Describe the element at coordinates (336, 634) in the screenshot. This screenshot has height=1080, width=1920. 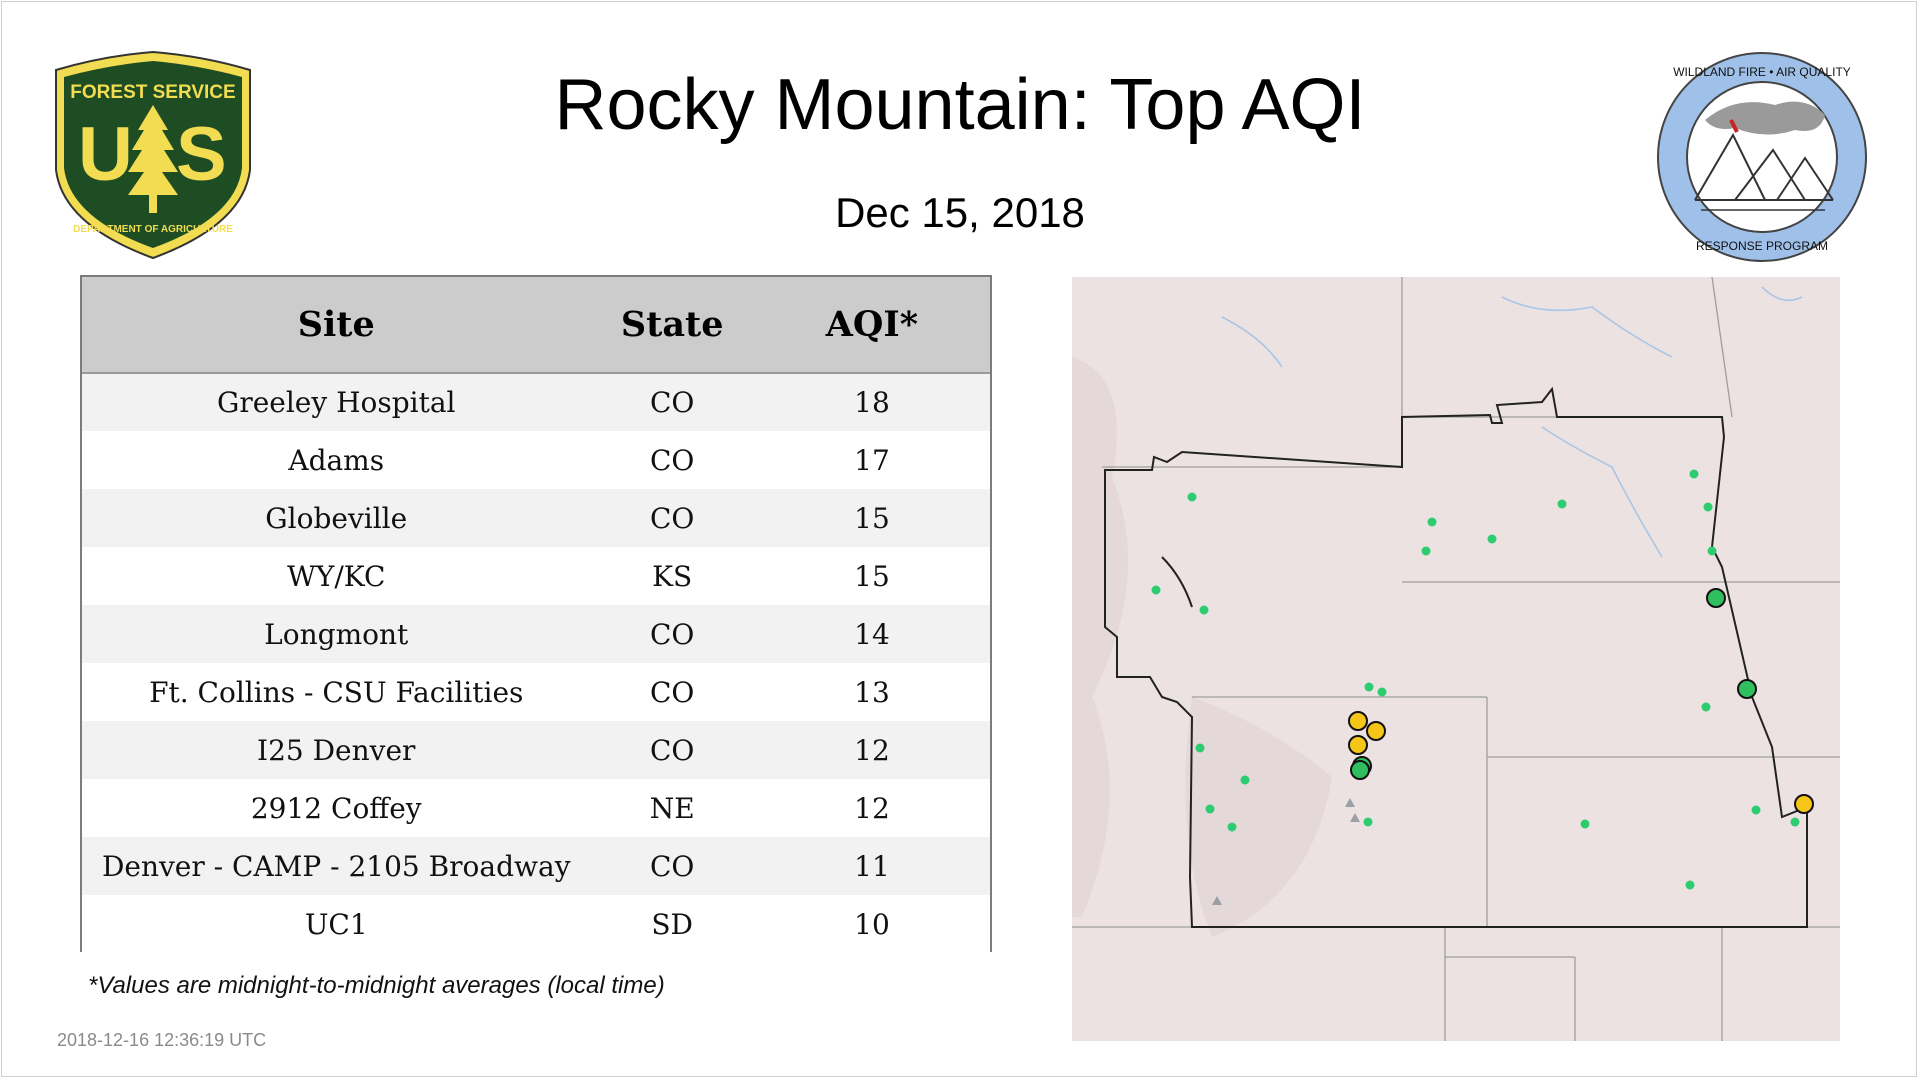
I see `site-cell: Longmont` at that location.